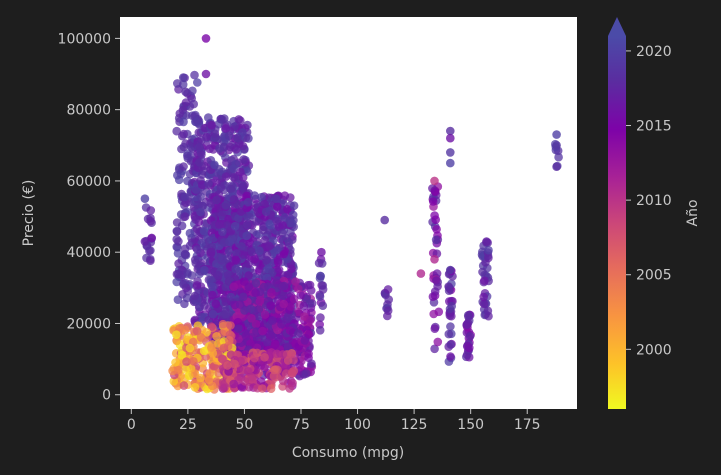 This screenshot has height=475, width=721. What do you see at coordinates (301, 425) in the screenshot?
I see `x-tick-label: 75` at bounding box center [301, 425].